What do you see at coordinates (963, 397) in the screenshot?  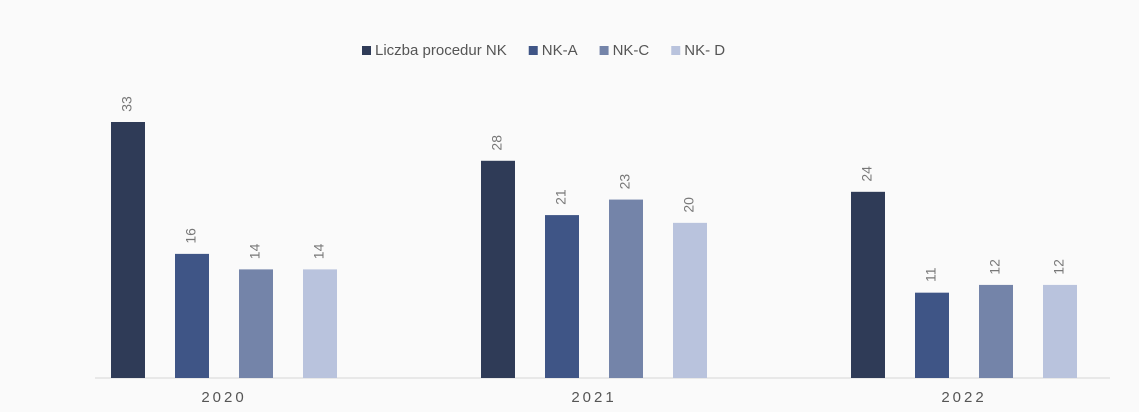 I see `x-tick-label: 2022` at bounding box center [963, 397].